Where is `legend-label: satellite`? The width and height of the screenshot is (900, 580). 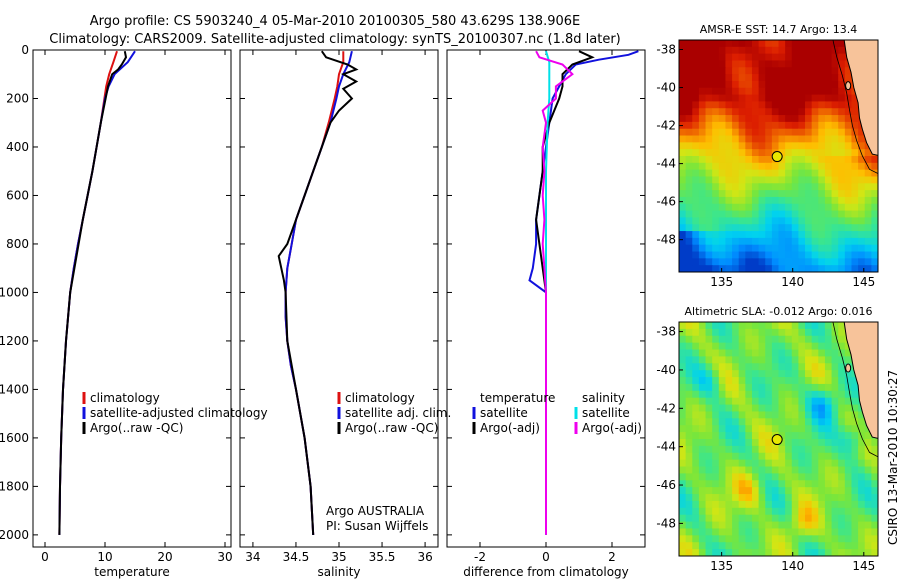 legend-label: satellite is located at coordinates (606, 413).